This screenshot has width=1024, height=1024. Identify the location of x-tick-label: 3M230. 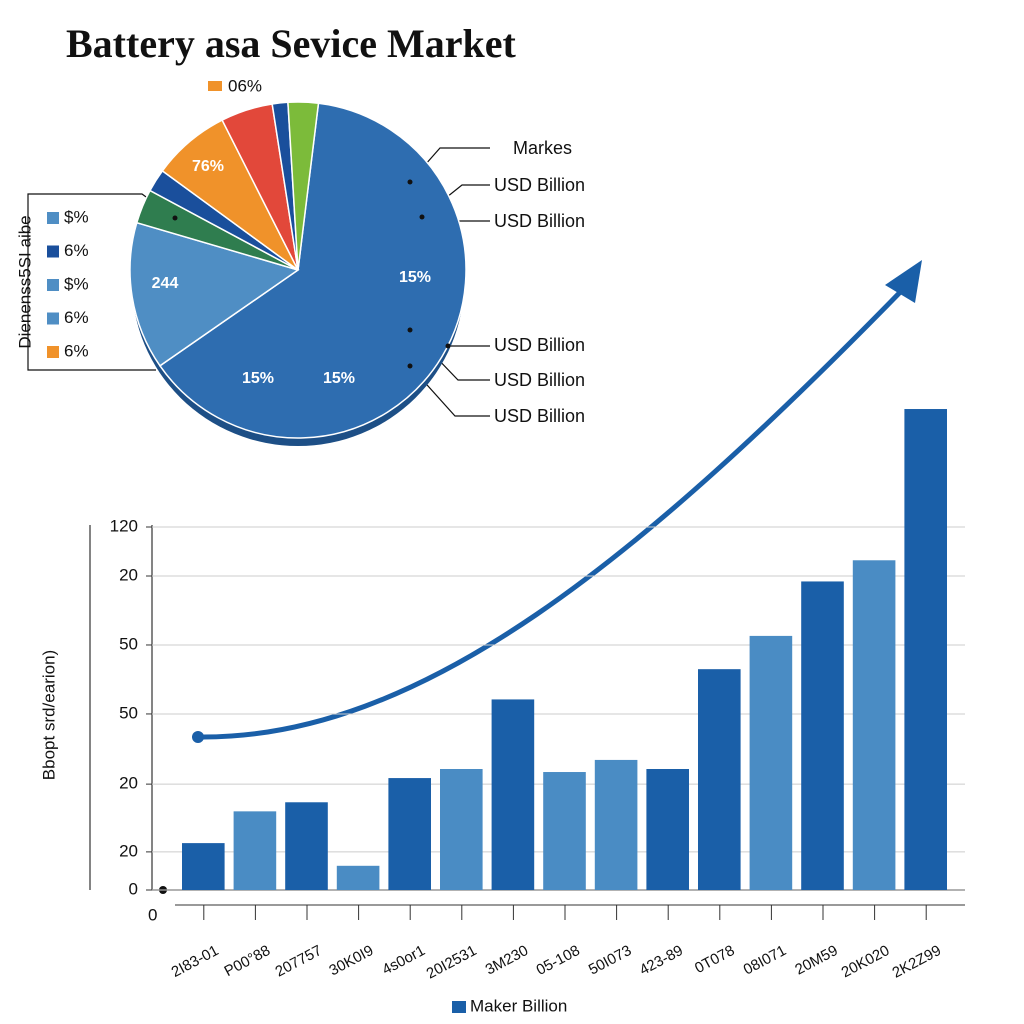
(507, 960).